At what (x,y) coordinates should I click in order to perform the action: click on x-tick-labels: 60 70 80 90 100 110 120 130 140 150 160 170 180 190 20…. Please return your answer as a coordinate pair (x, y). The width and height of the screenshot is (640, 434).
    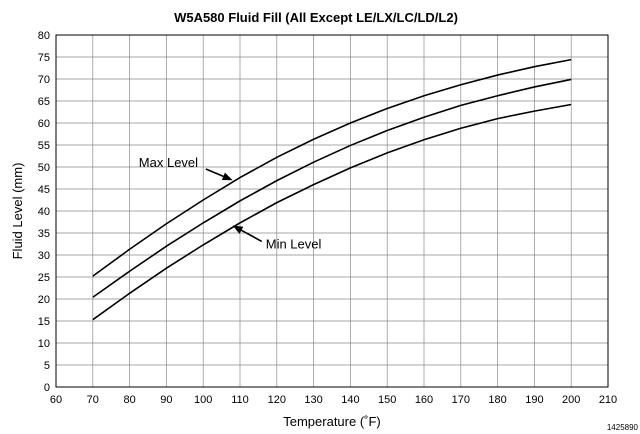
    Looking at the image, I should click on (333, 400).